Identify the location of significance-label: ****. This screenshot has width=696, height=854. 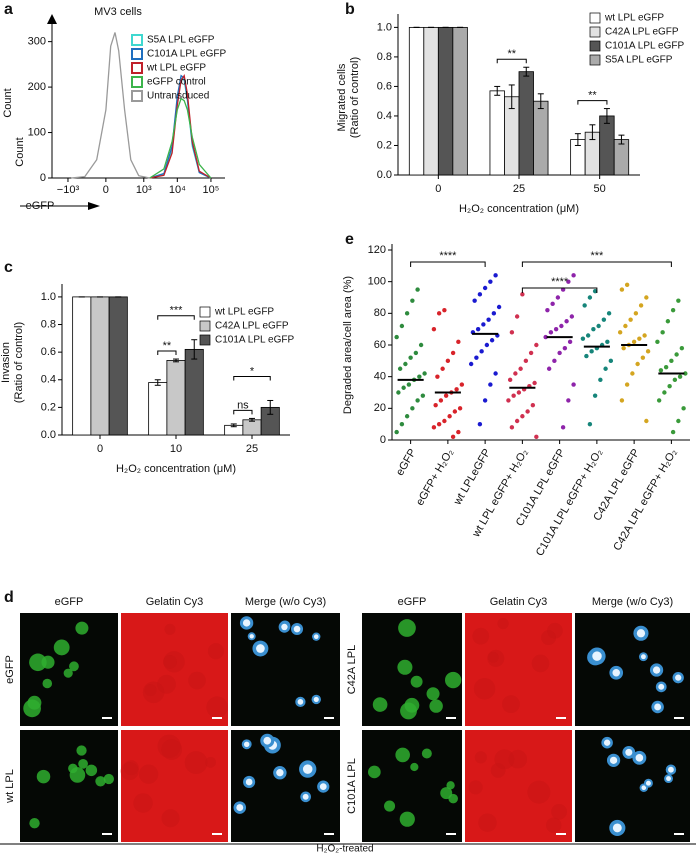
(560, 282).